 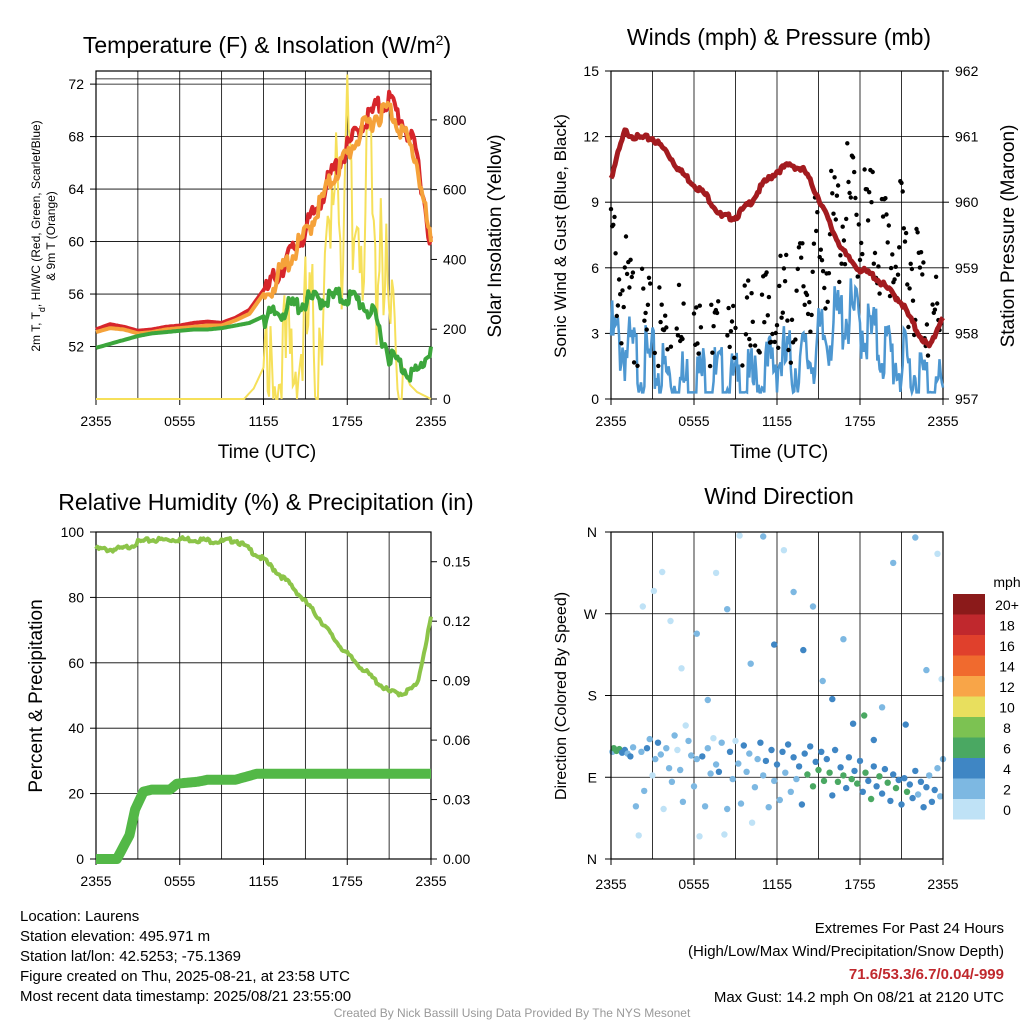 What do you see at coordinates (456, 859) in the screenshot?
I see `rh-y2tick-label: 0.00` at bounding box center [456, 859].